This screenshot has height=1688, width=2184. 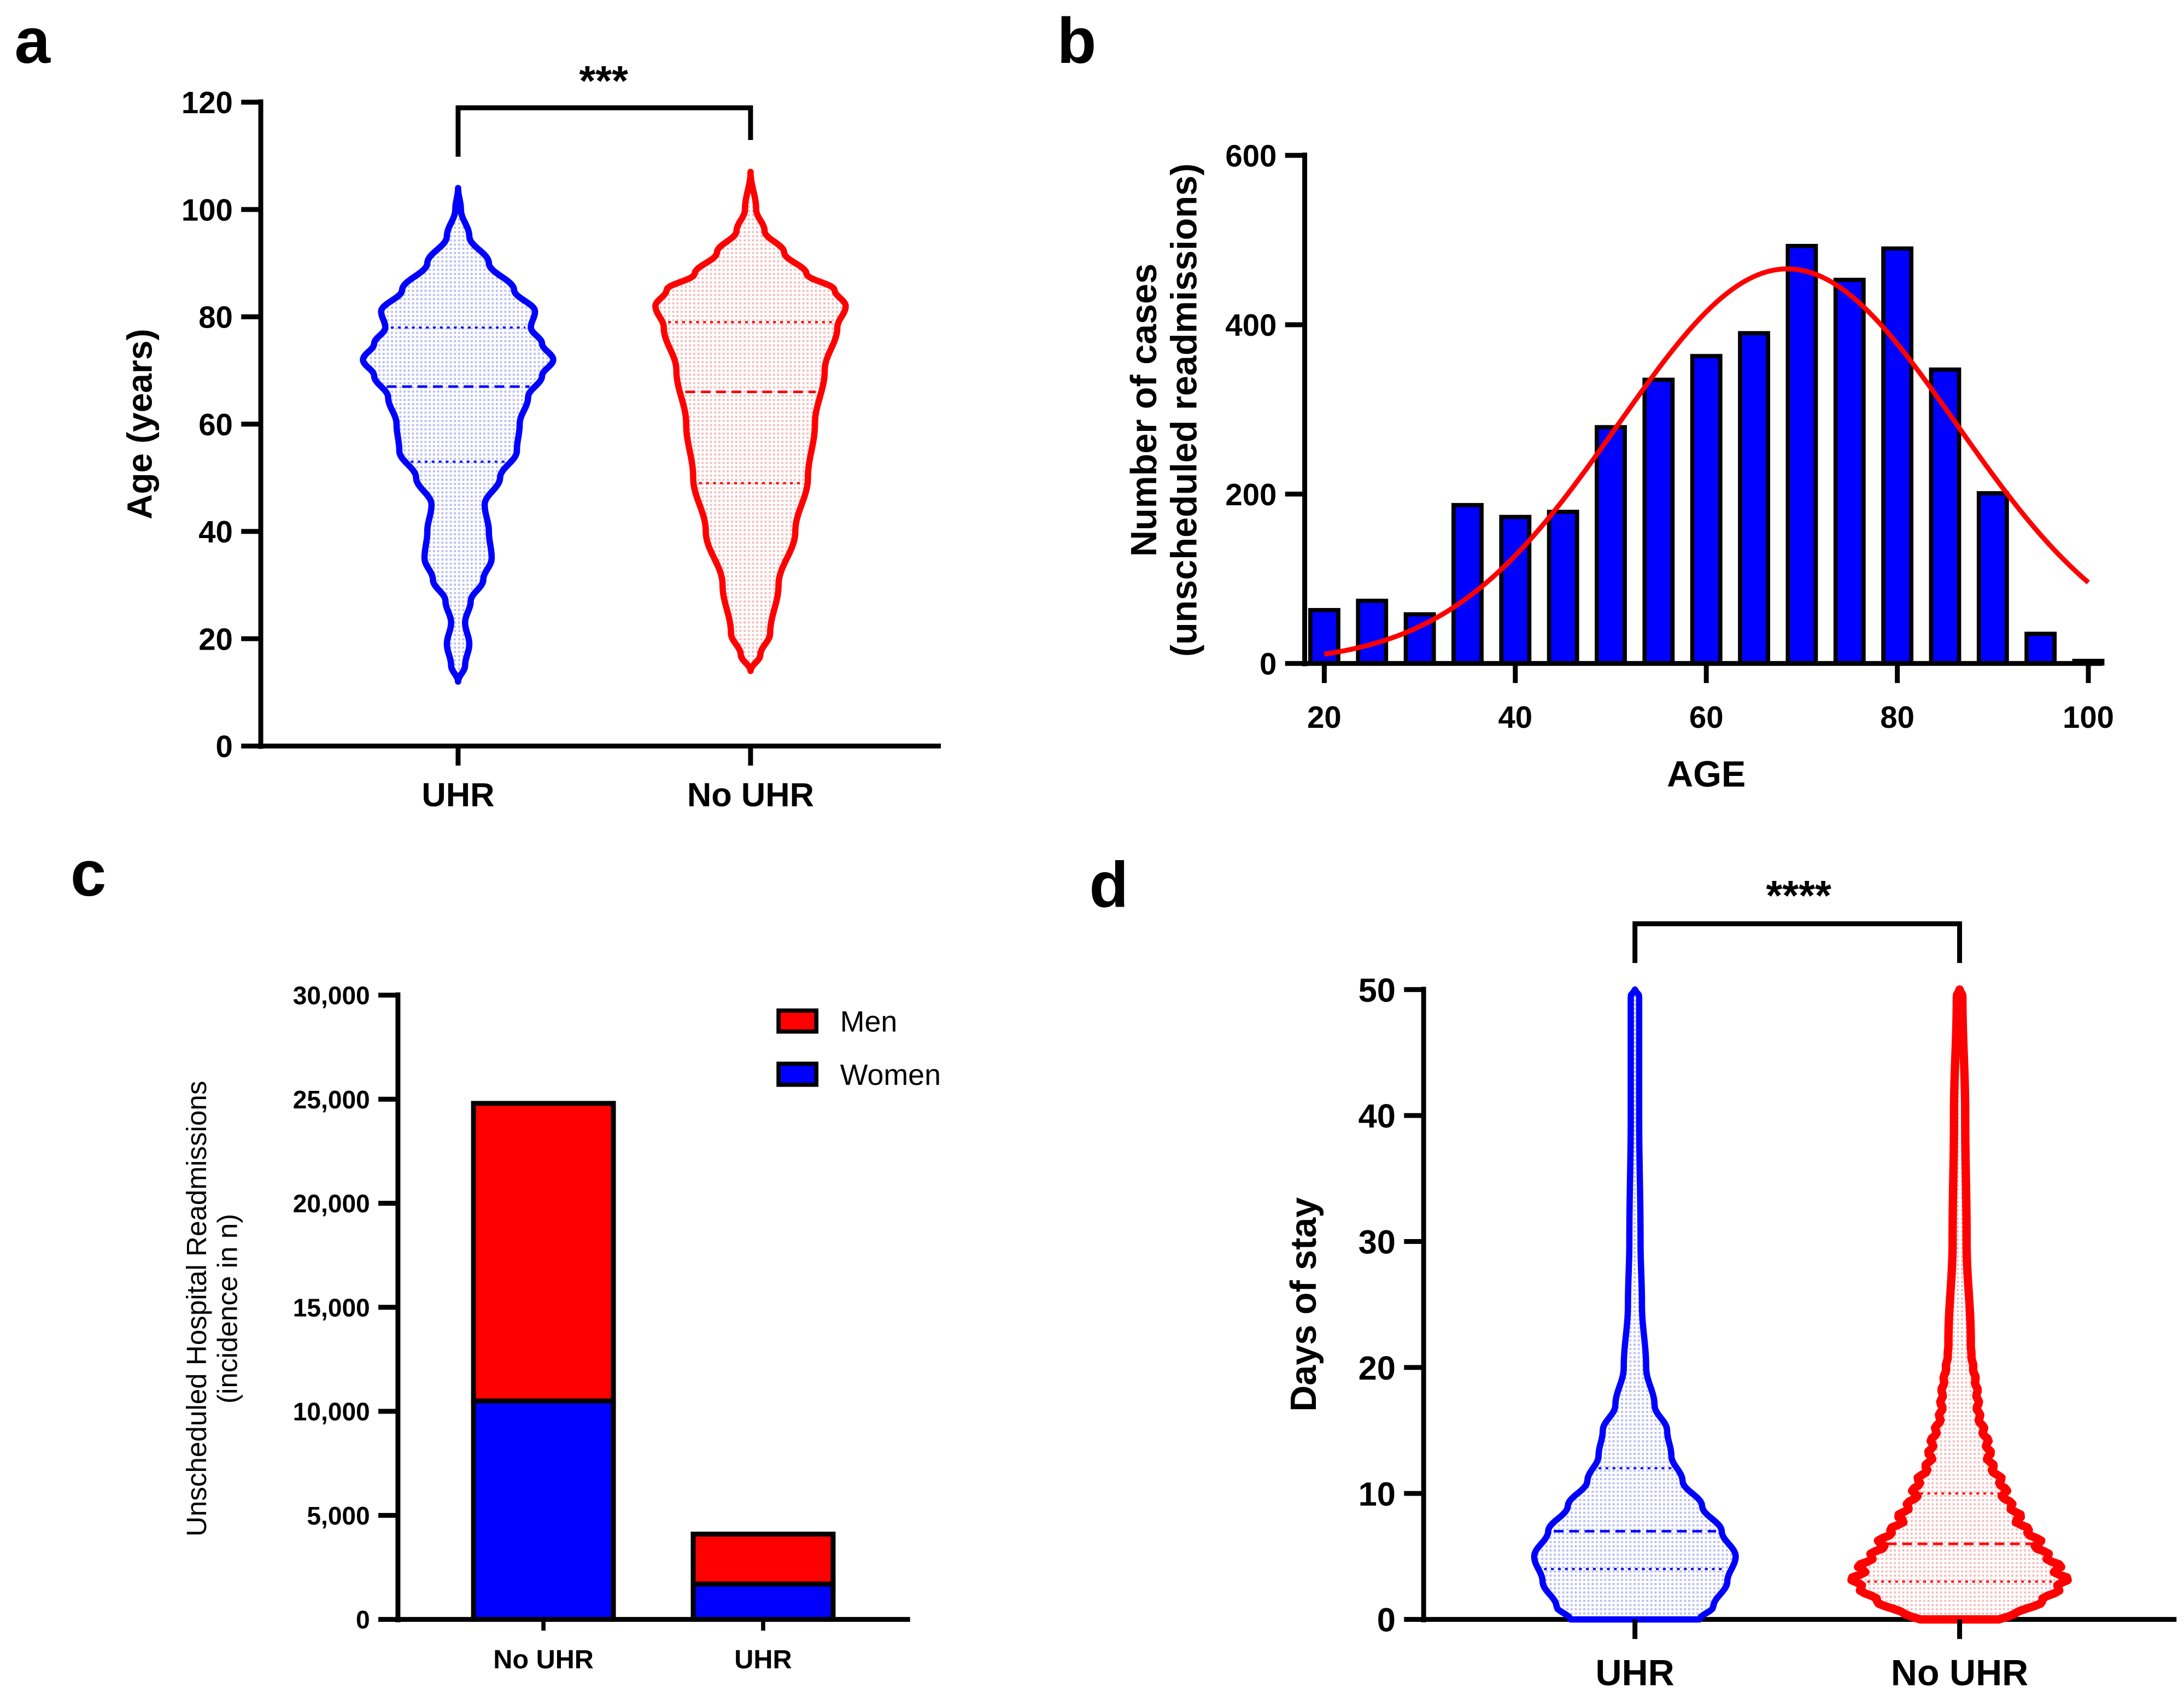 What do you see at coordinates (139, 424) in the screenshot?
I see `y-axis-title: Age (years)` at bounding box center [139, 424].